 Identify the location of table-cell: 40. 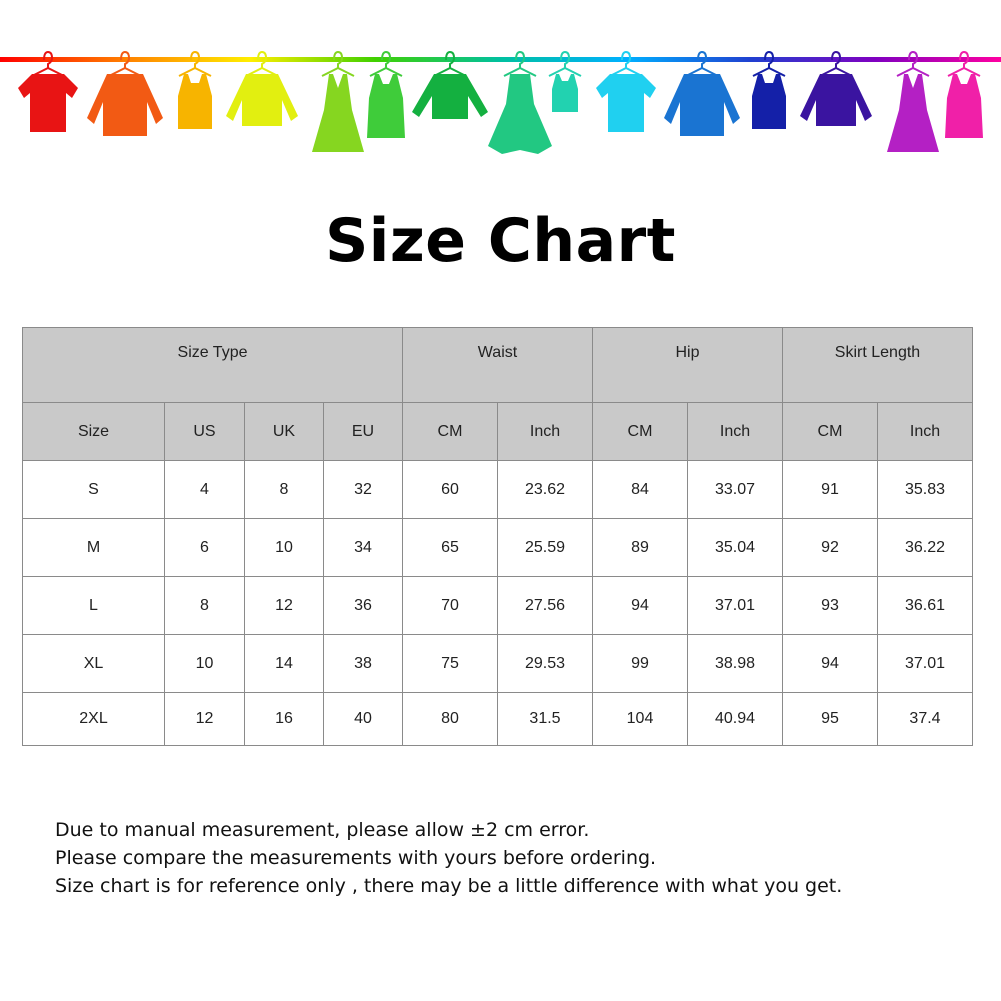
(363, 719).